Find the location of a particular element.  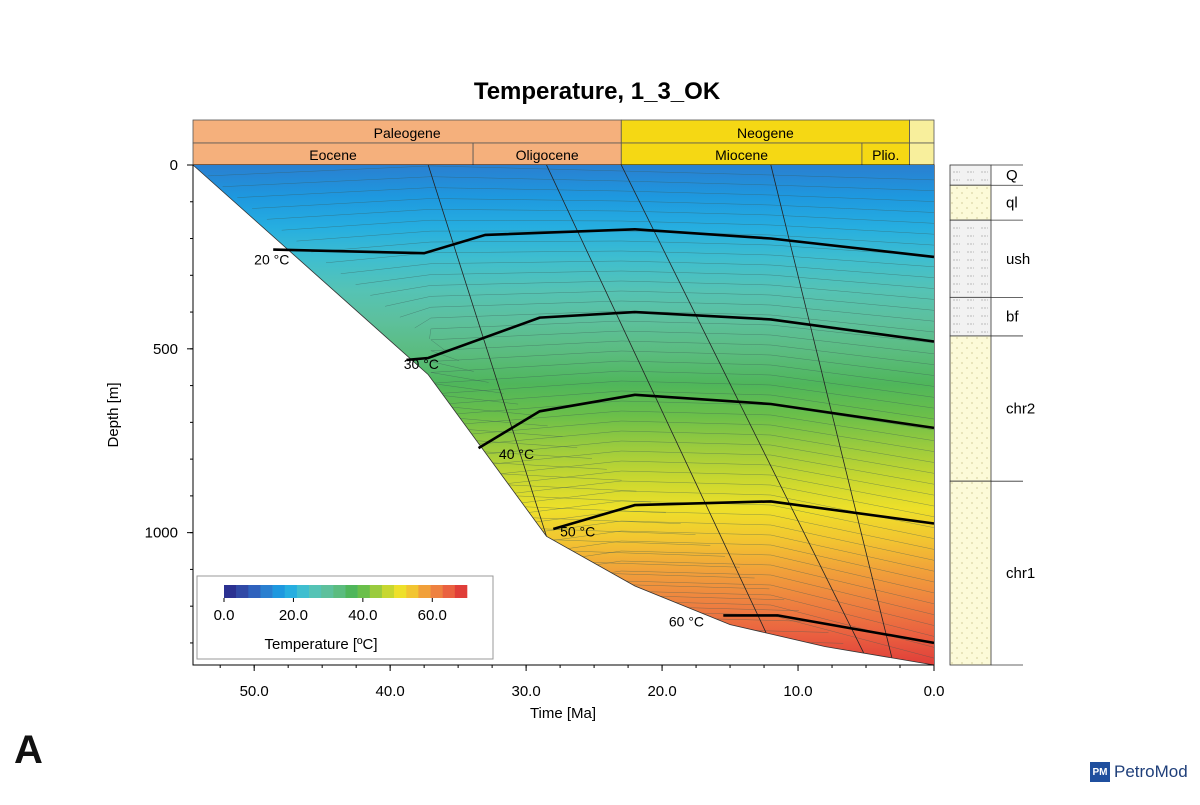

colorbar-tick-label: 60.0 is located at coordinates (432, 615).